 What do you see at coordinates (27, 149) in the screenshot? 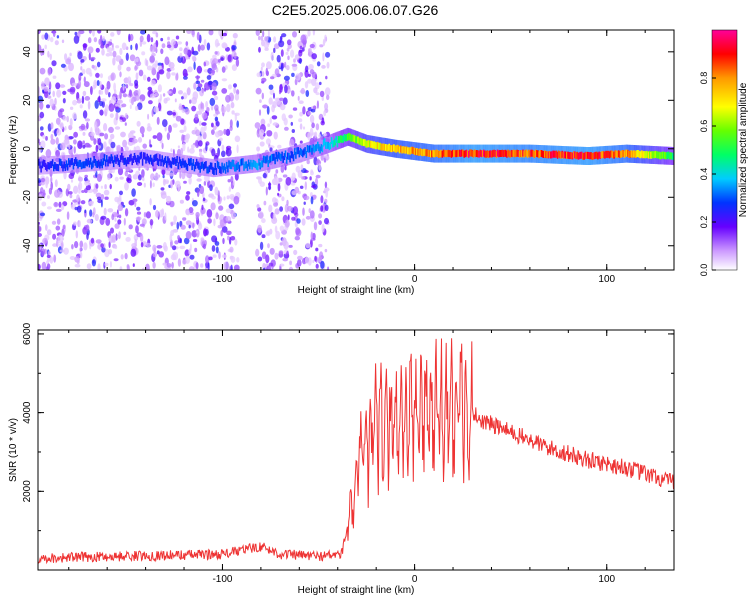
I see `y-tick-label: 0` at bounding box center [27, 149].